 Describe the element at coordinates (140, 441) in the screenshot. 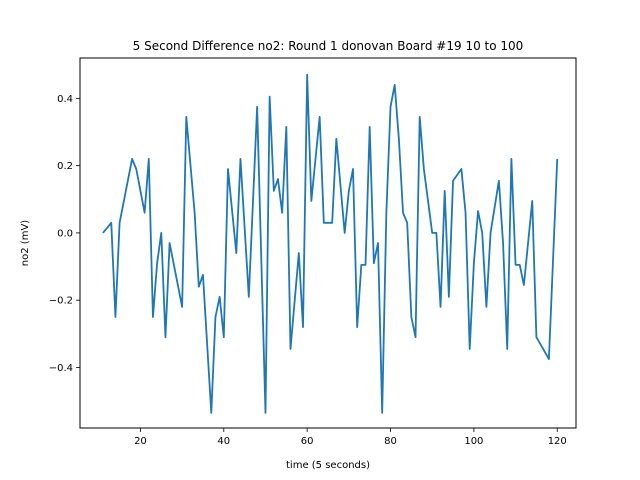

I see `x-tick-label: 20` at that location.